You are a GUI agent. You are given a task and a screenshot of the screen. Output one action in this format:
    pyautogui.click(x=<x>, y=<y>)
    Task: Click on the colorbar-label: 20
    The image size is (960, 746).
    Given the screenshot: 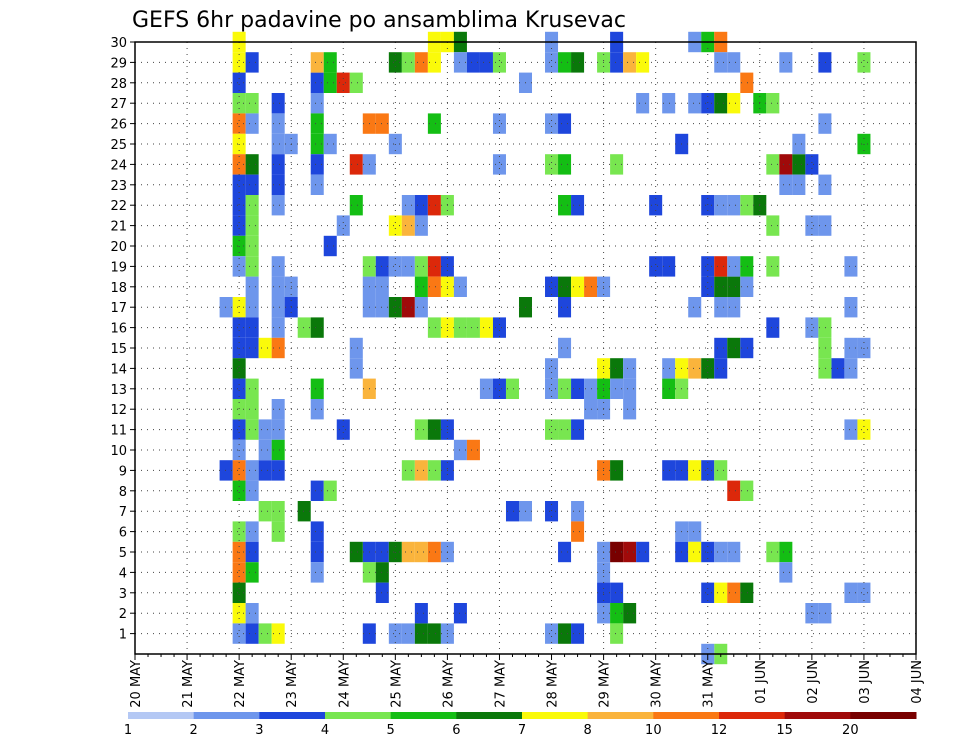 What is the action you would take?
    pyautogui.click(x=850, y=730)
    